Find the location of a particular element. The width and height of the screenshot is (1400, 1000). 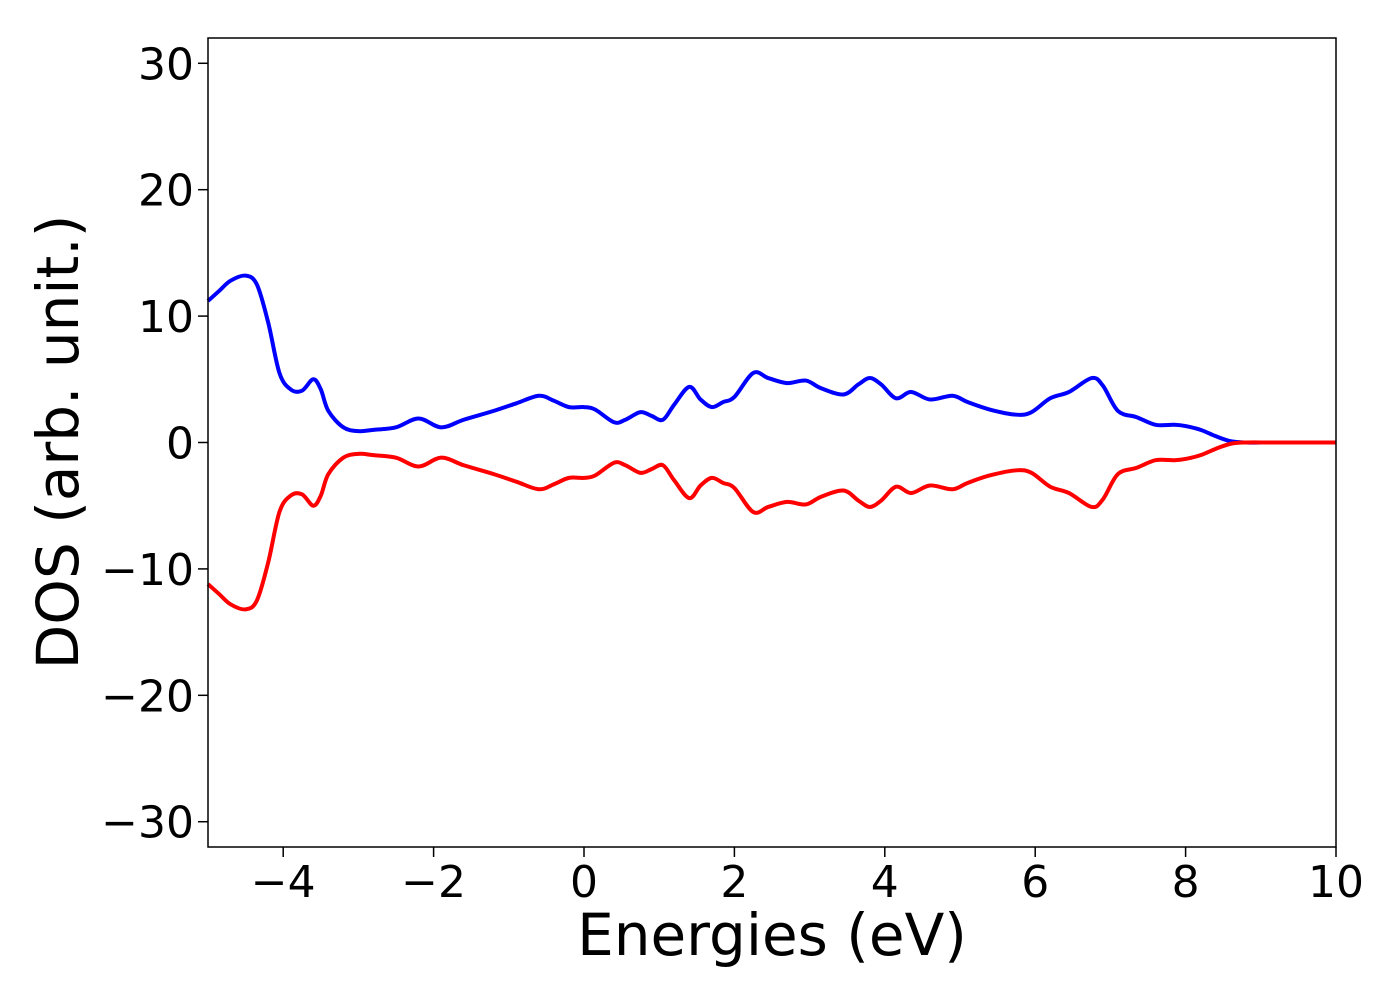

x-tick-label: 4 is located at coordinates (885, 882).